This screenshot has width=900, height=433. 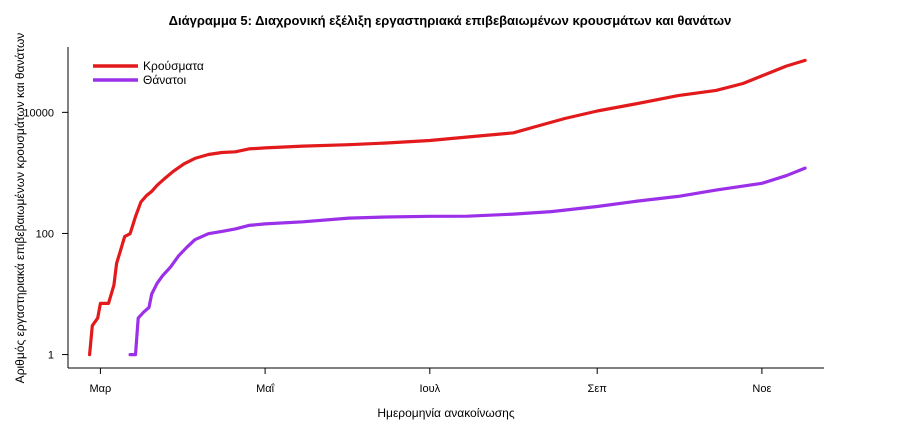 What do you see at coordinates (38, 113) in the screenshot?
I see `y-tick-label: 10000` at bounding box center [38, 113].